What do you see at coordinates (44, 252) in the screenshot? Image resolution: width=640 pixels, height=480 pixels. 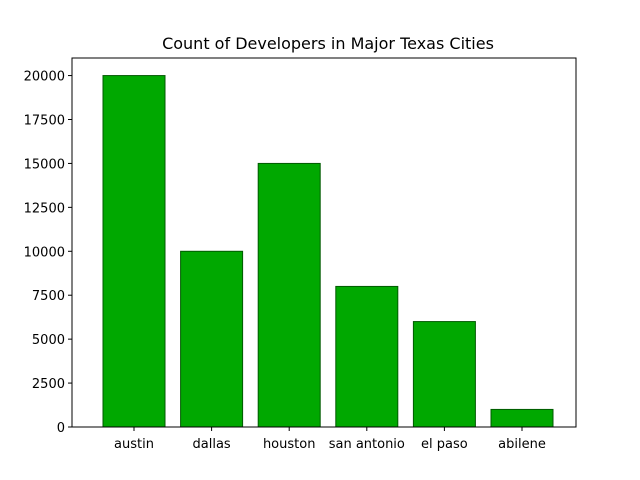 I see `y-tick-label: 10000` at bounding box center [44, 252].